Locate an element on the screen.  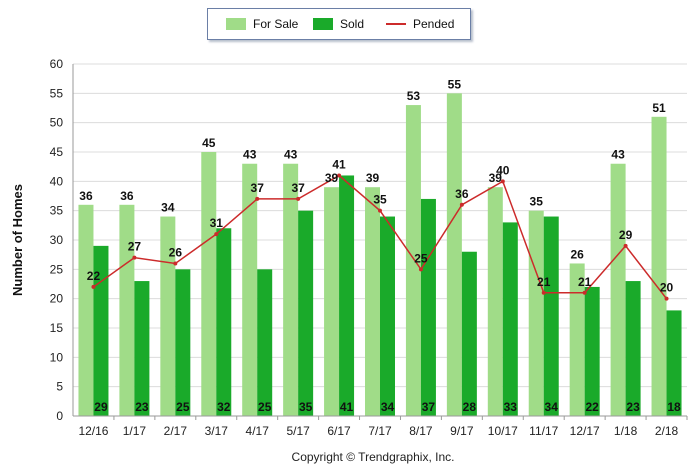
data-label-for-sale: 26 is located at coordinates (577, 254).